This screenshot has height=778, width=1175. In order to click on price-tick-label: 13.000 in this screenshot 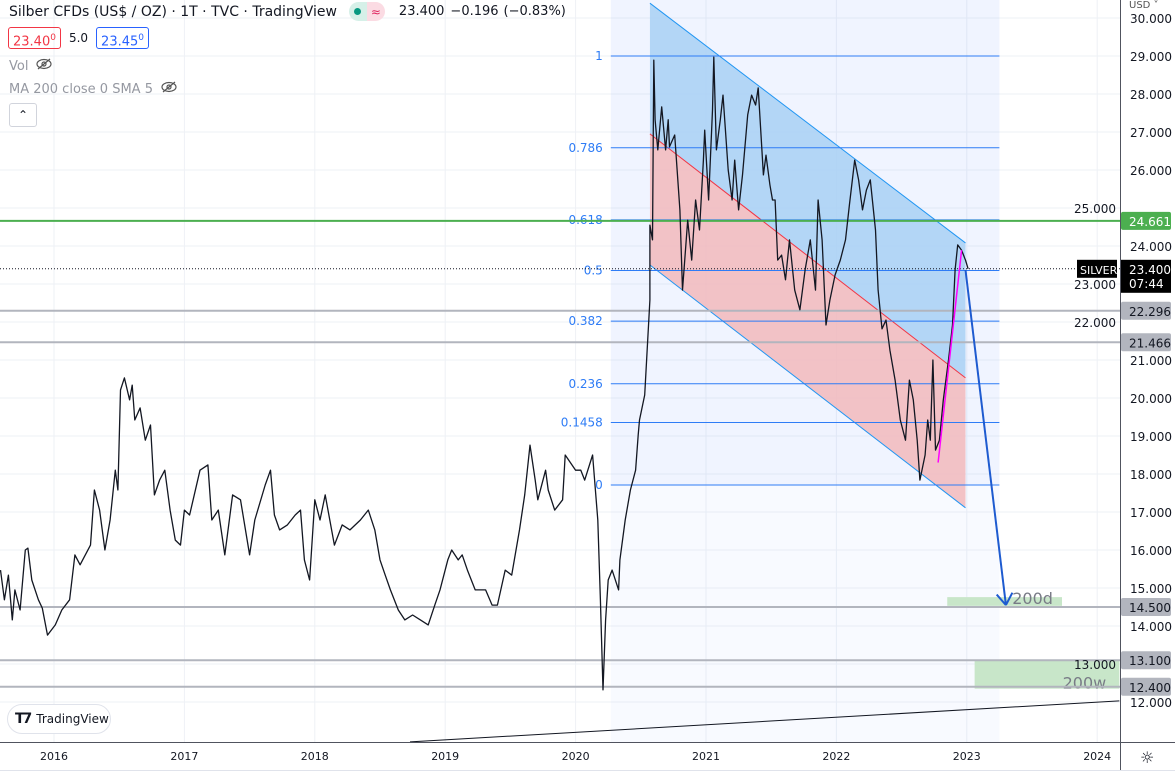, I will do `click(1095, 665)`.